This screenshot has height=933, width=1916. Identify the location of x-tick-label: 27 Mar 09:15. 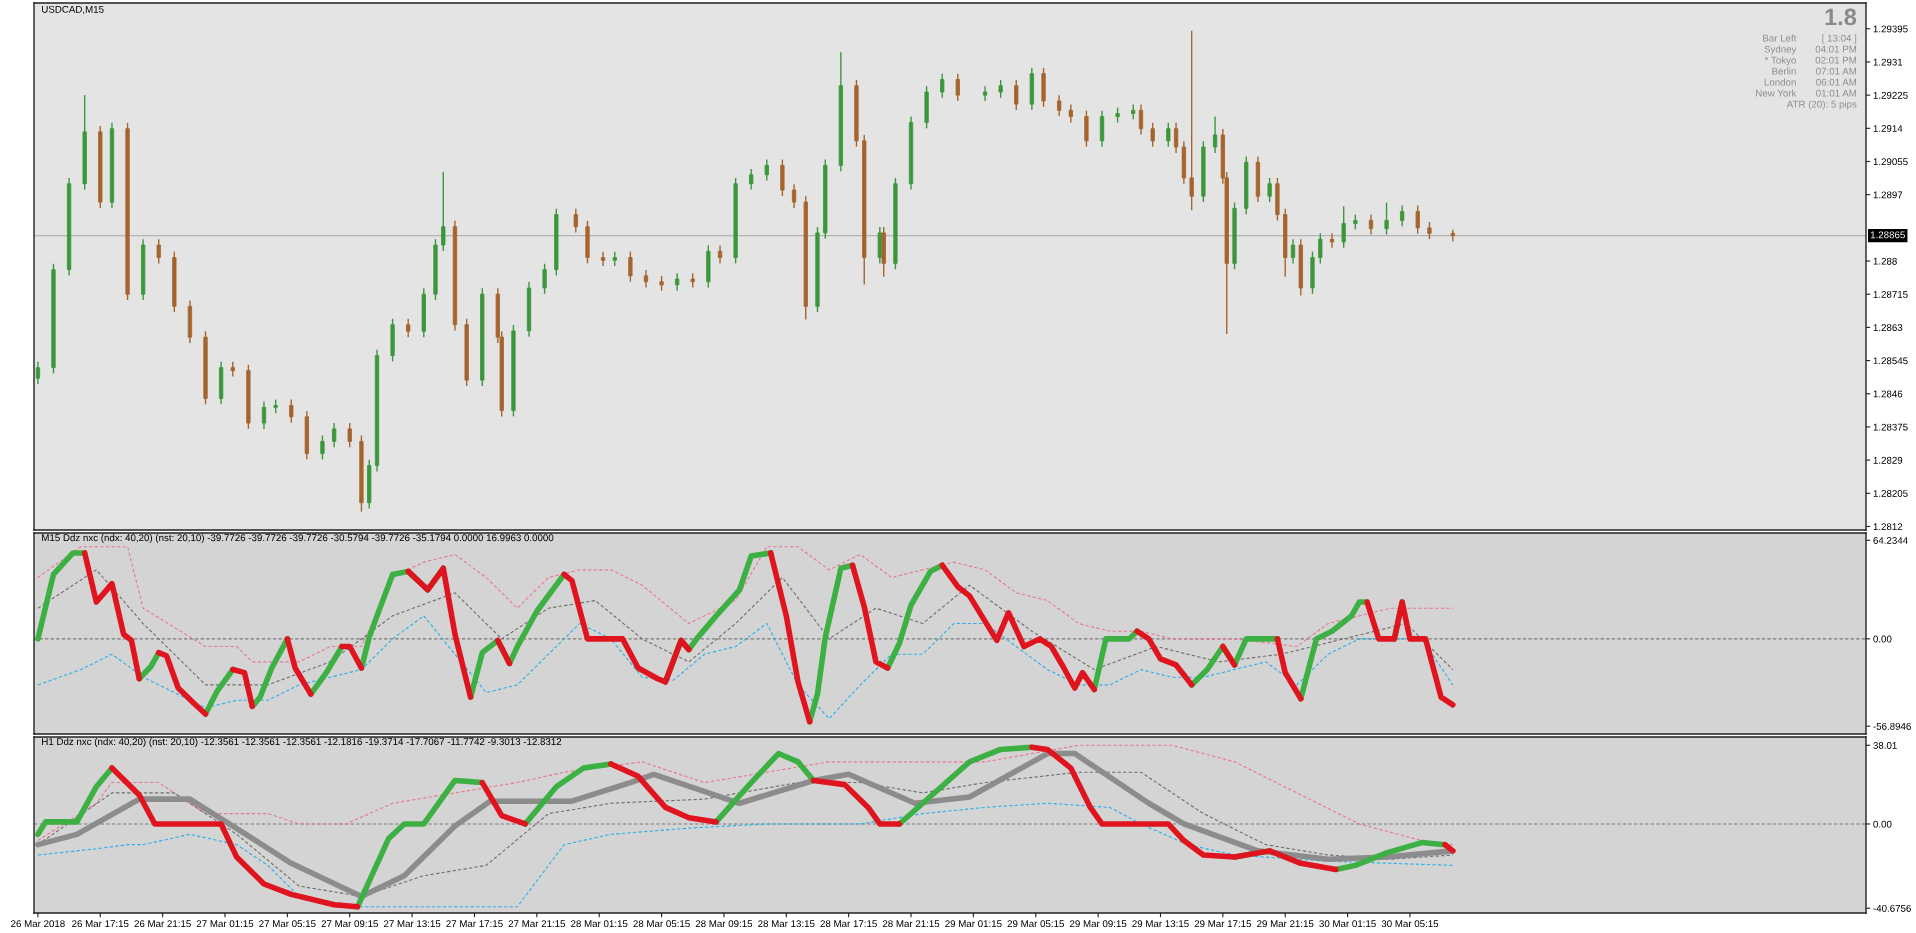
(349, 924).